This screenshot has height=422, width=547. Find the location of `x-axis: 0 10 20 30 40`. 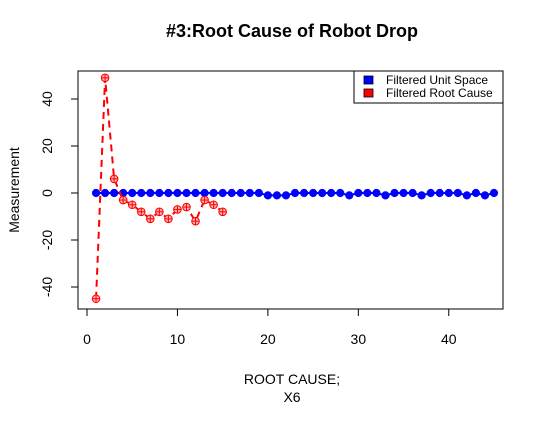

x-axis: 0 10 20 30 40 is located at coordinates (270, 327).